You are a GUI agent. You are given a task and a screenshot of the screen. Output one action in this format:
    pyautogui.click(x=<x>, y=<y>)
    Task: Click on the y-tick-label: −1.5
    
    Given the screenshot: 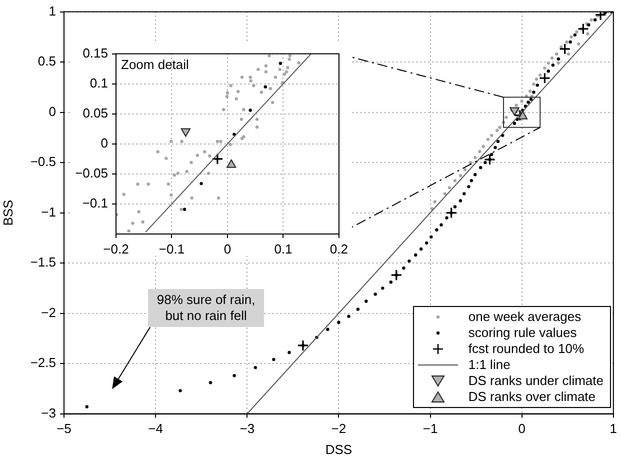 What is the action you would take?
    pyautogui.click(x=43, y=262)
    